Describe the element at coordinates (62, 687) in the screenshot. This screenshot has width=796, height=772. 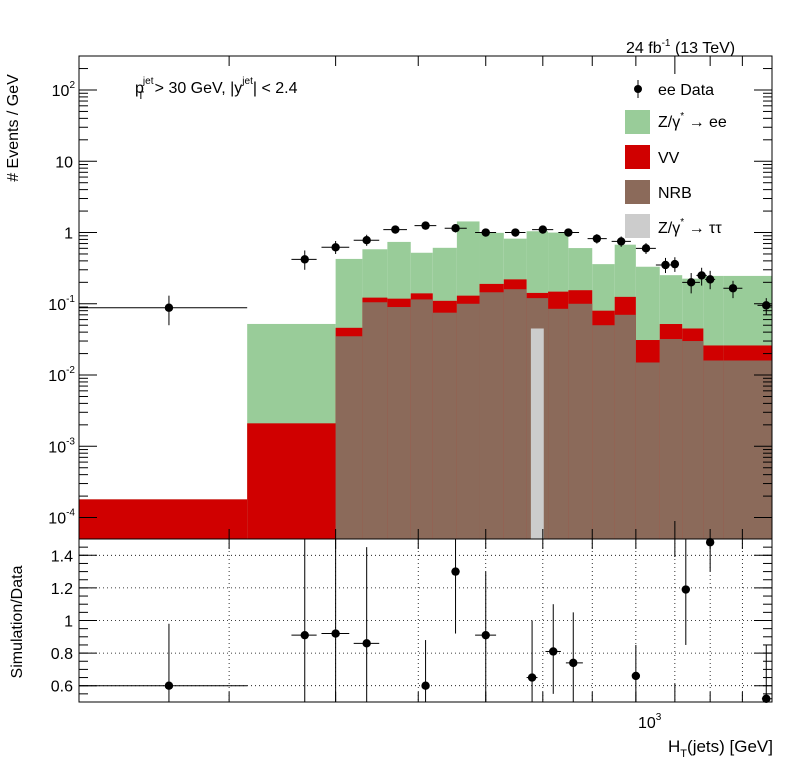
I see `ratio-y-tick-label-0: 0.6` at that location.